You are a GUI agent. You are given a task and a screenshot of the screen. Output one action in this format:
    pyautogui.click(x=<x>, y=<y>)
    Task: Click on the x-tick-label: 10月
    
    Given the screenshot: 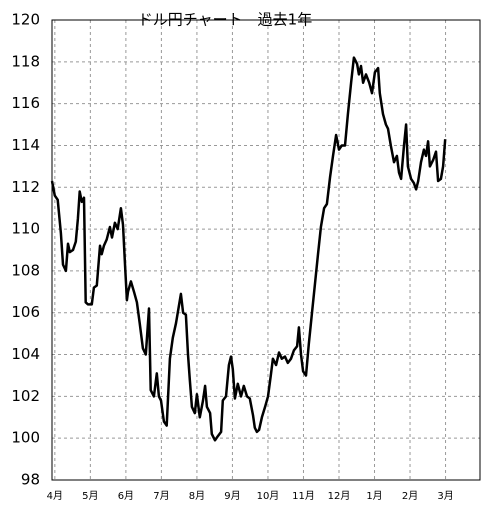 What is the action you would take?
    pyautogui.click(x=268, y=496)
    